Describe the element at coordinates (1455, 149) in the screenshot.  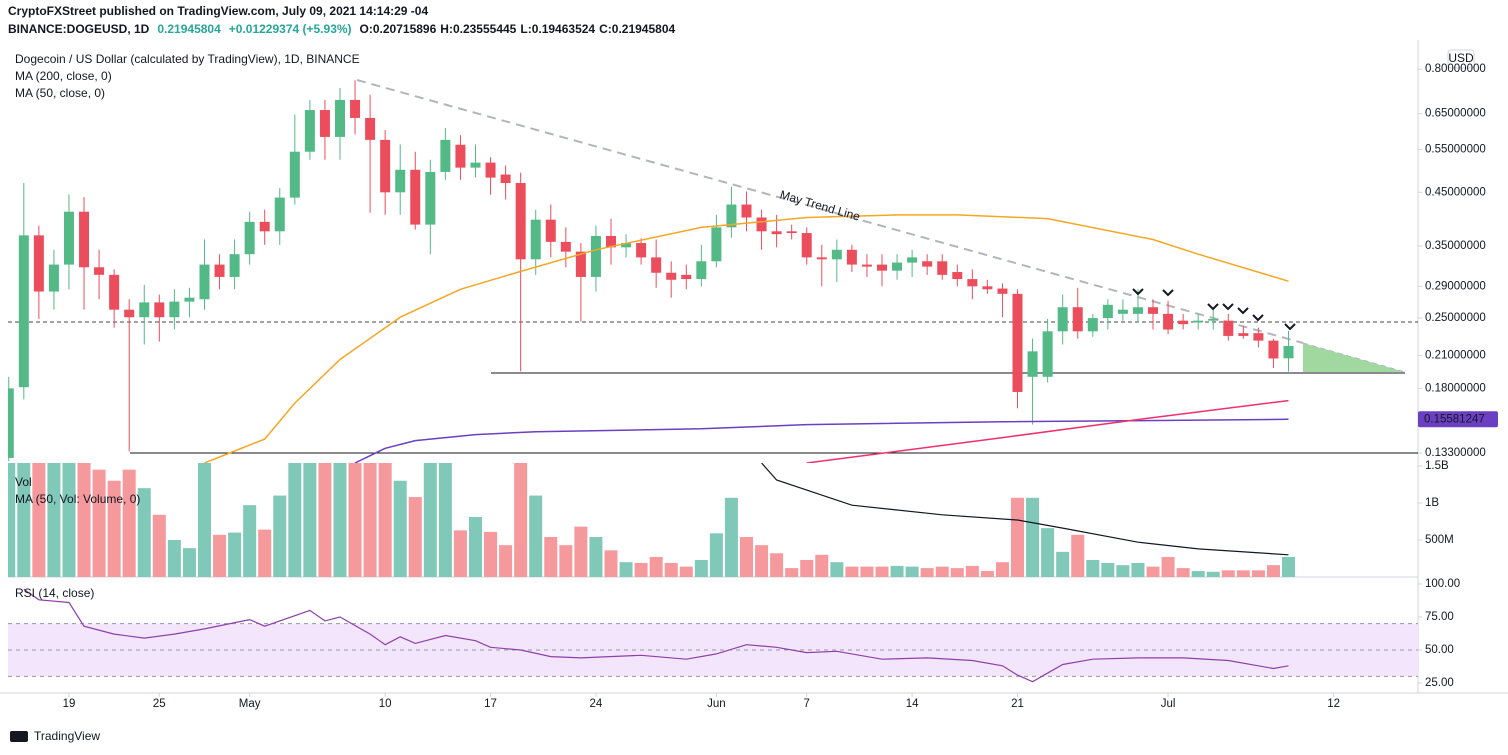
I see `y-tick-label: 0.55000000` at that location.